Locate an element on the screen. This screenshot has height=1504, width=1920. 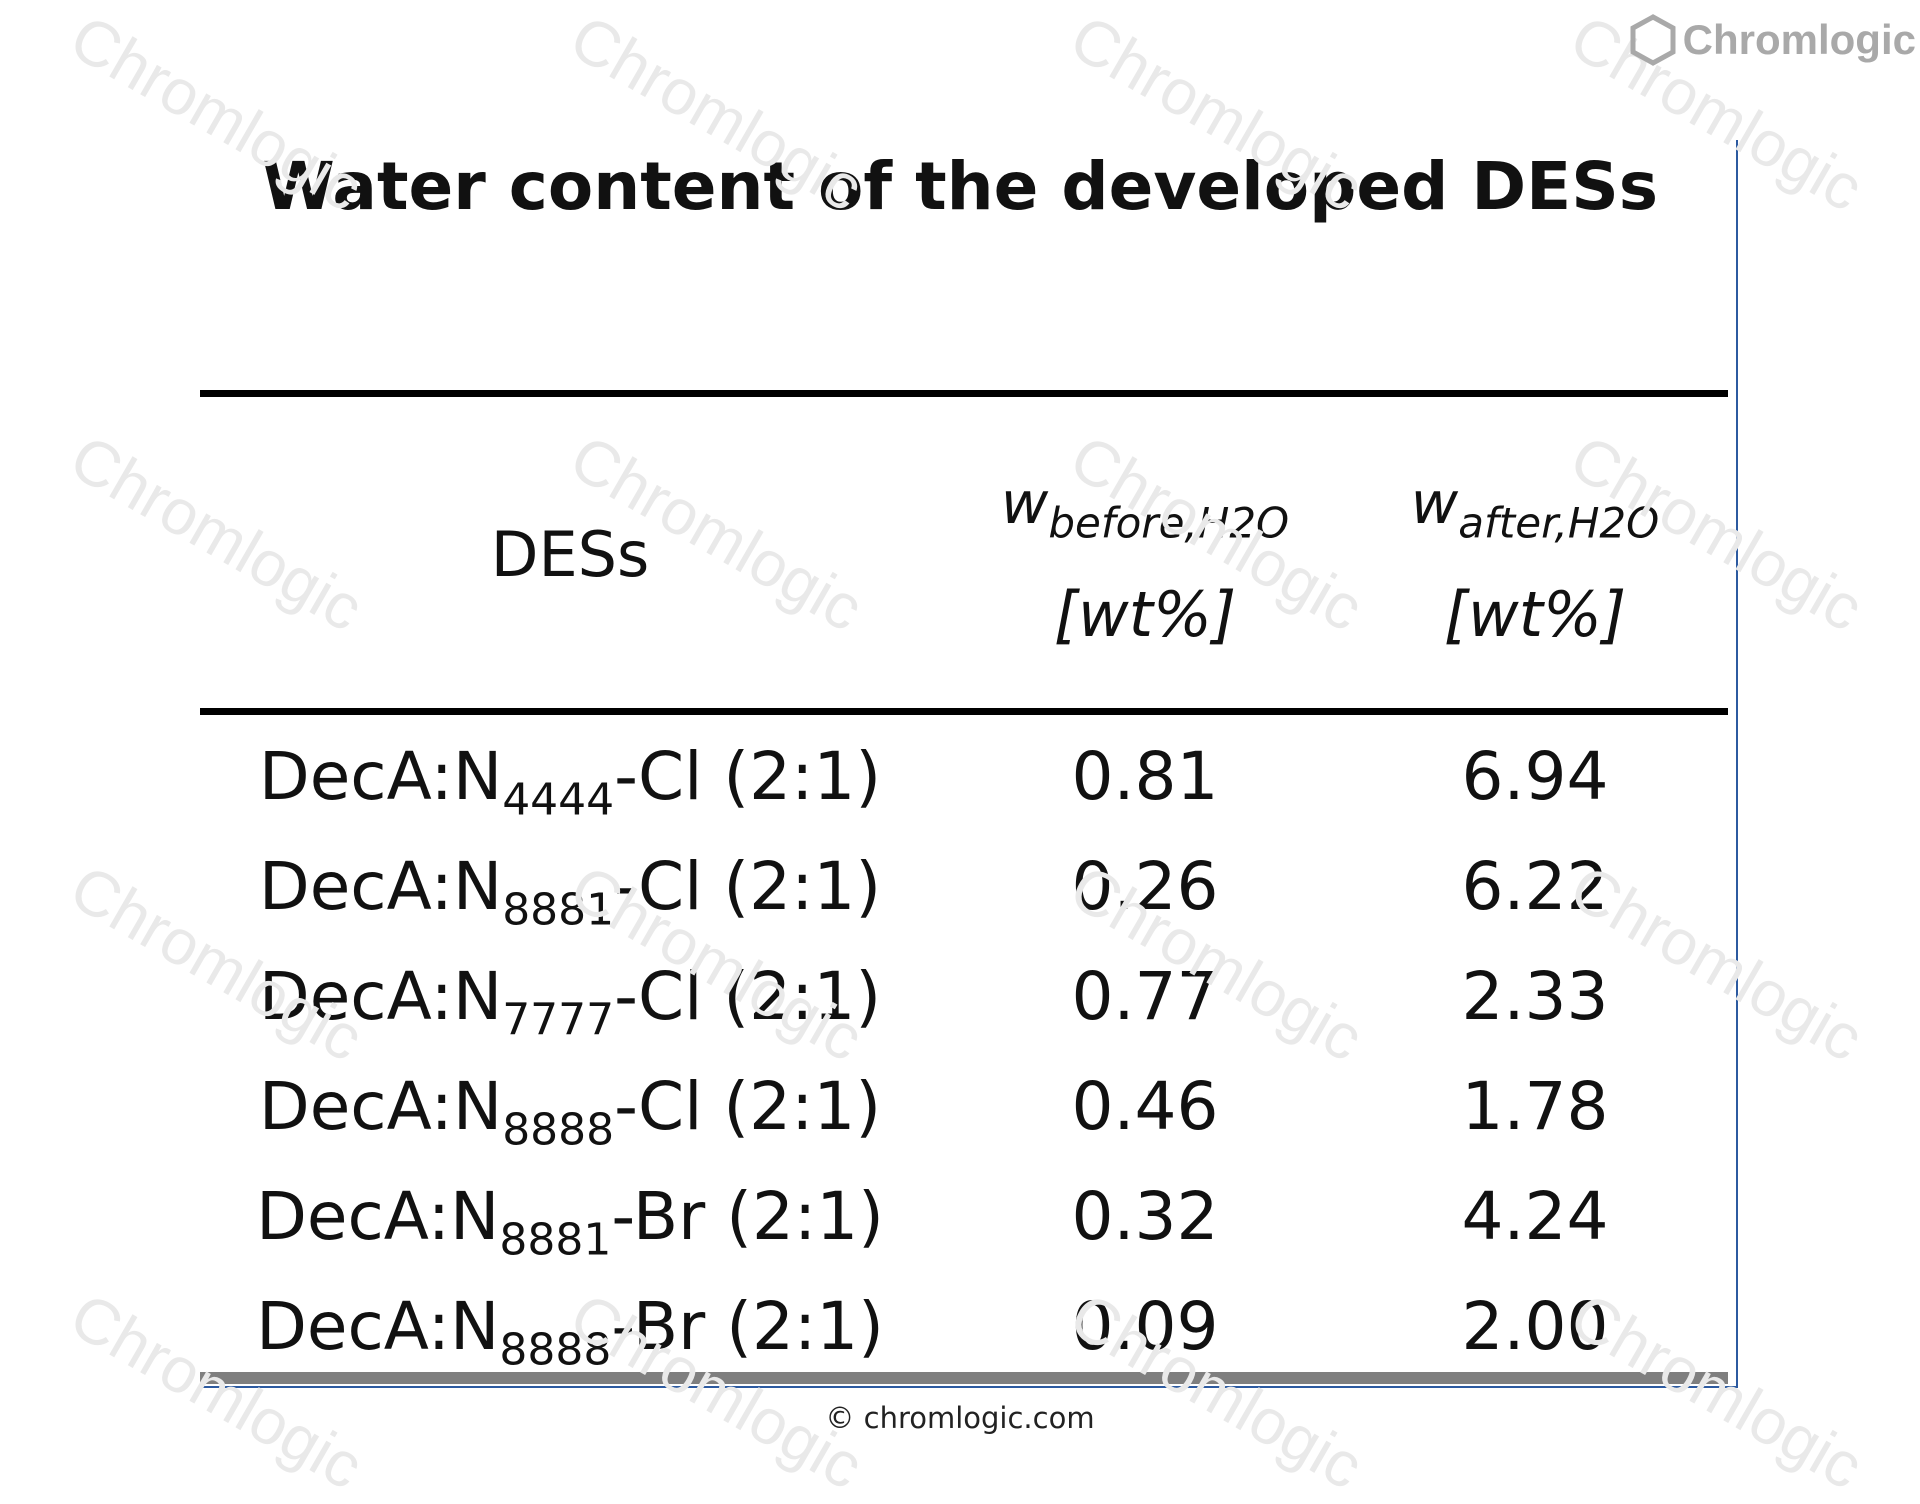
table-cell-before: 0.77 is located at coordinates (1145, 996).